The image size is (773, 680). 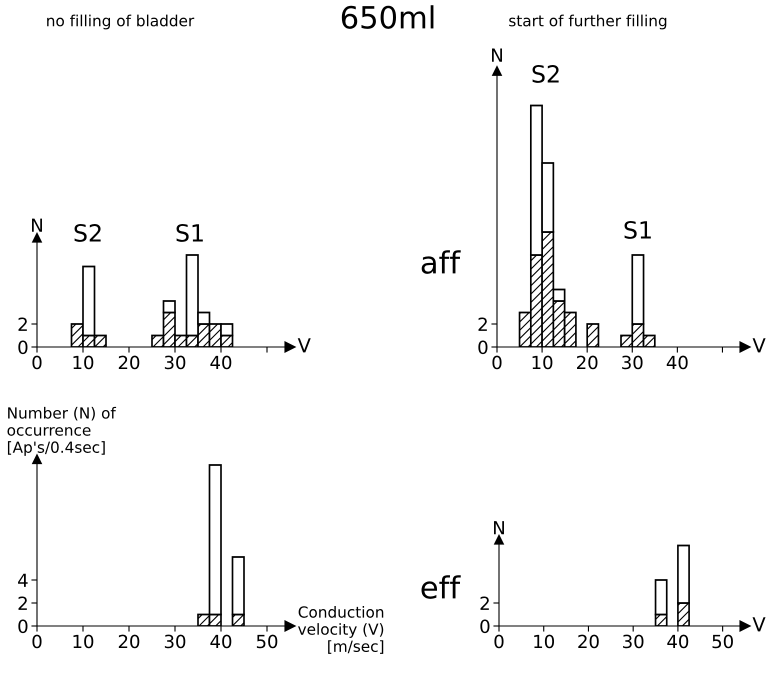 I want to click on y-tick-label: 4, so click(x=23, y=580).